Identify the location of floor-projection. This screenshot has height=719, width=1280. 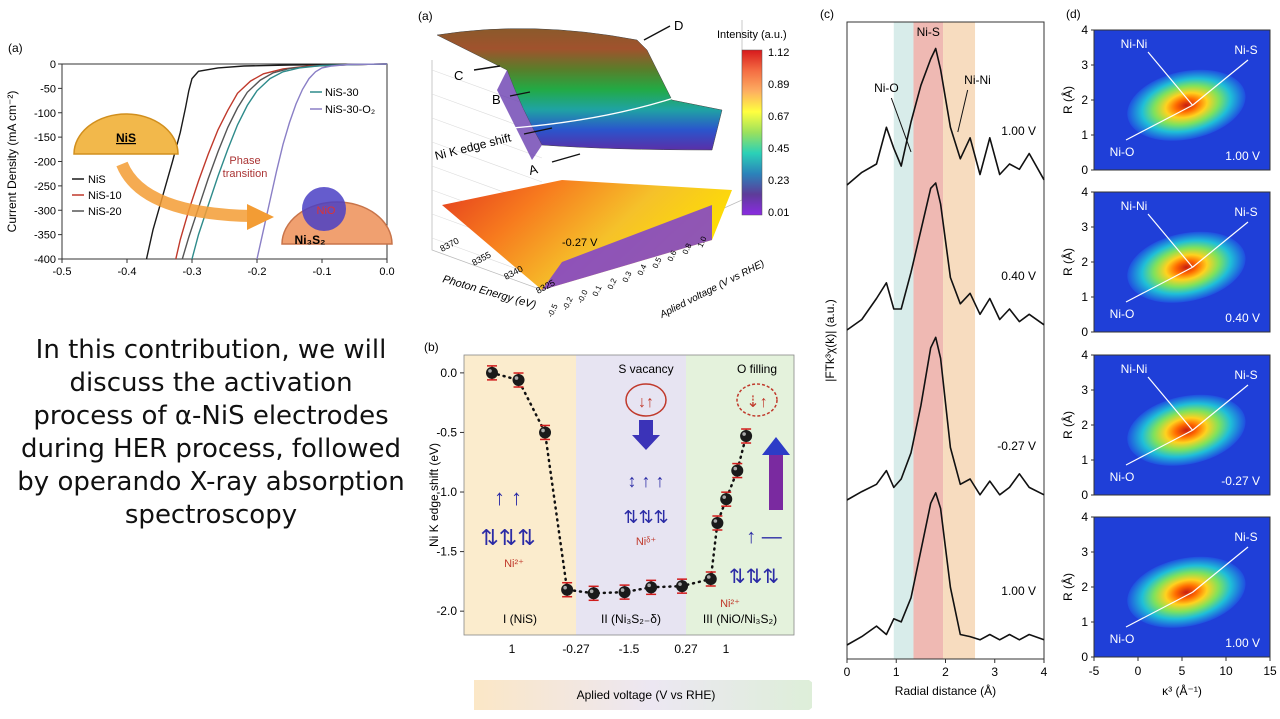
(587, 235).